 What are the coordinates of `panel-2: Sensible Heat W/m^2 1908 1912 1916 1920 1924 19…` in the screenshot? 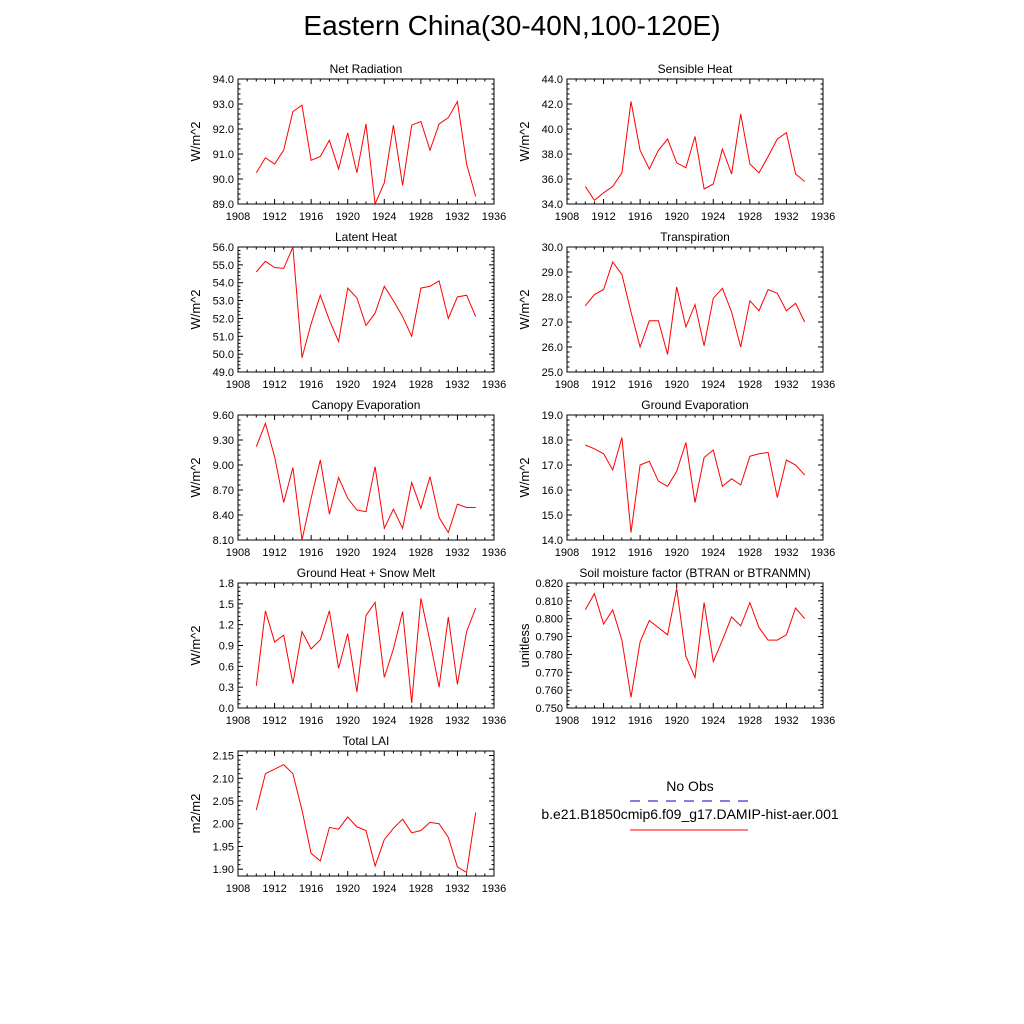 It's located at (676, 142).